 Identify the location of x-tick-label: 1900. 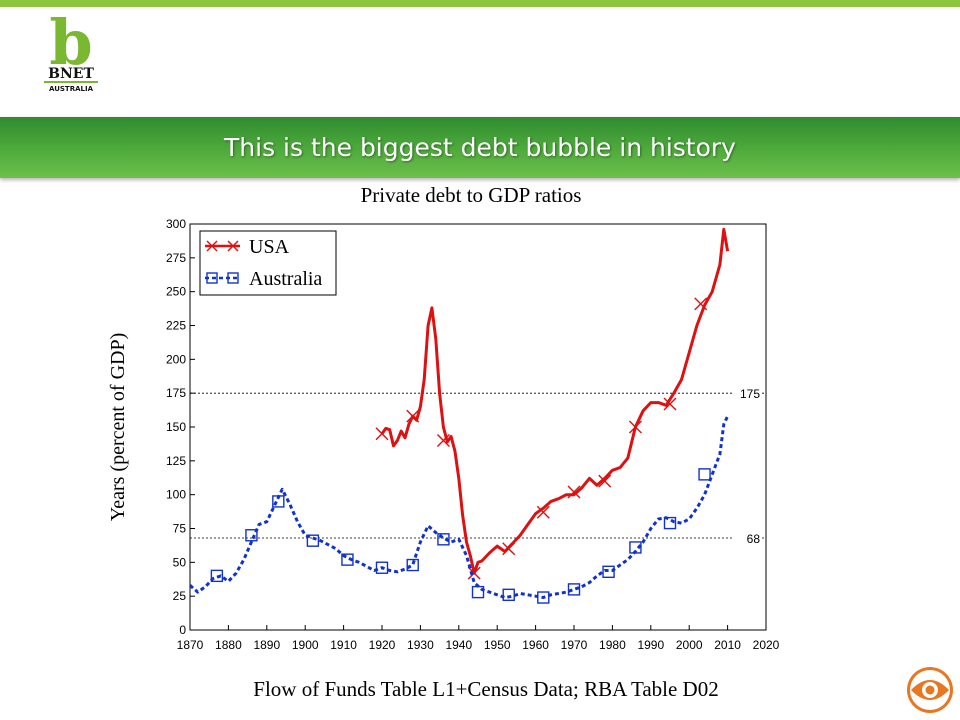
(305, 645).